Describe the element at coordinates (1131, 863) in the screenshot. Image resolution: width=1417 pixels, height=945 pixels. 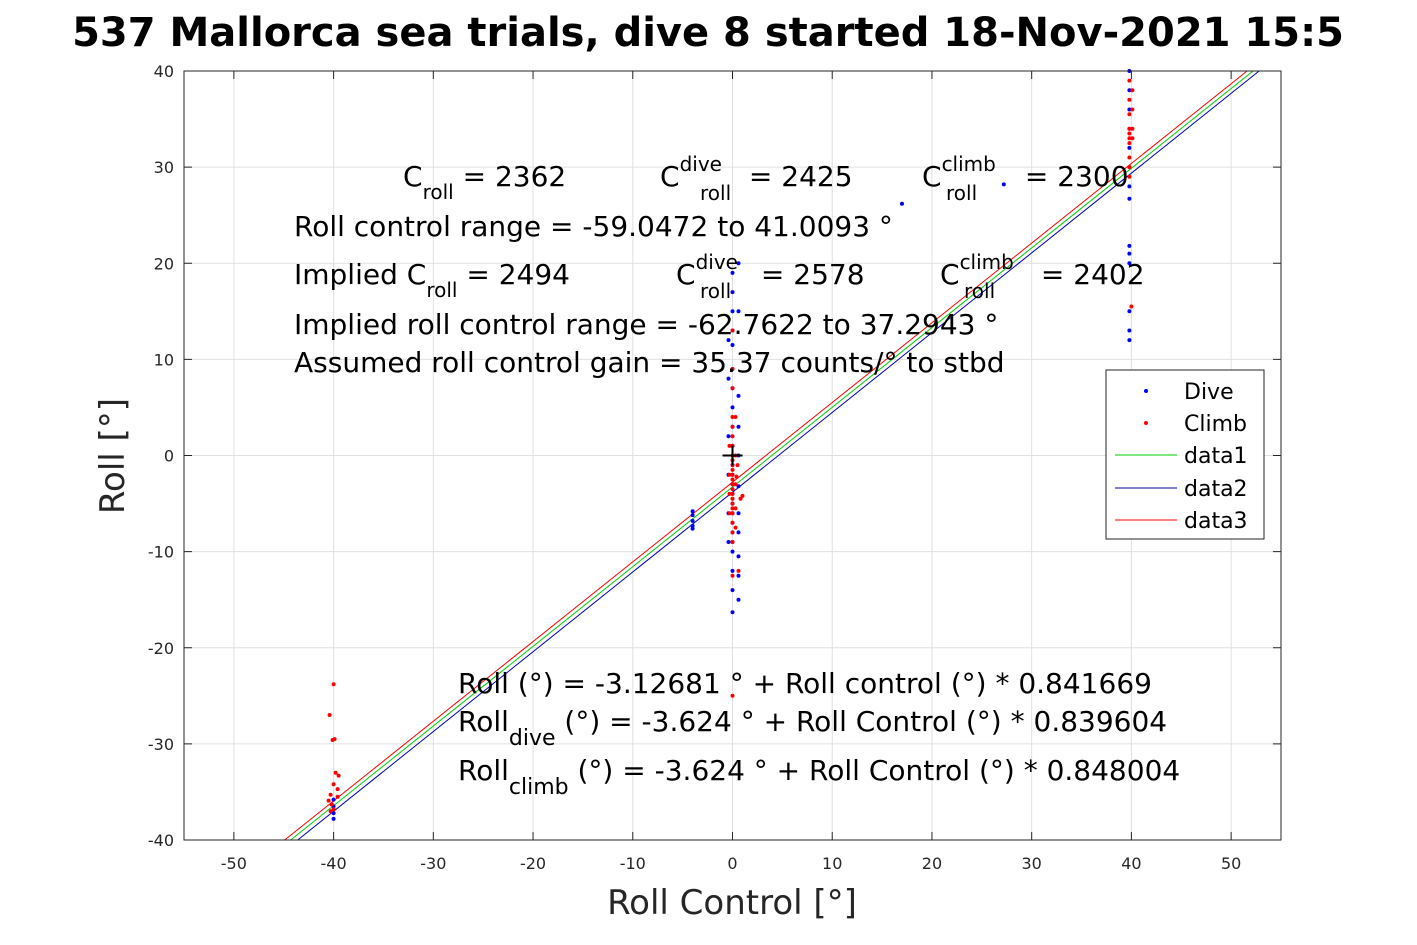
I see `x-tick-label: 40` at that location.